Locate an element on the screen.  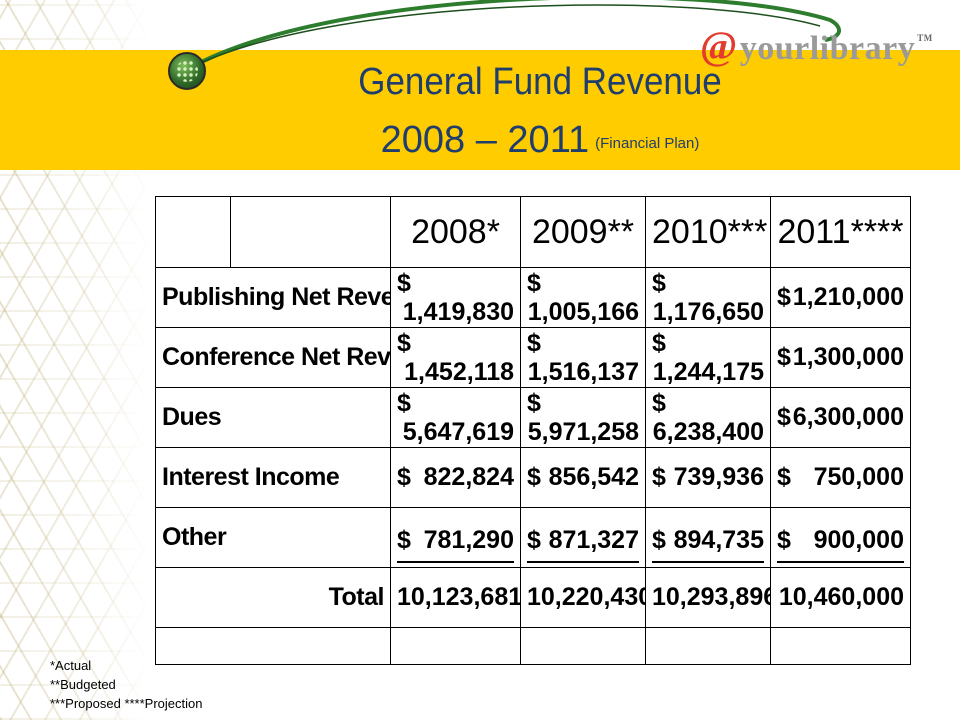
underlined-value: $871,327 is located at coordinates (583, 541).